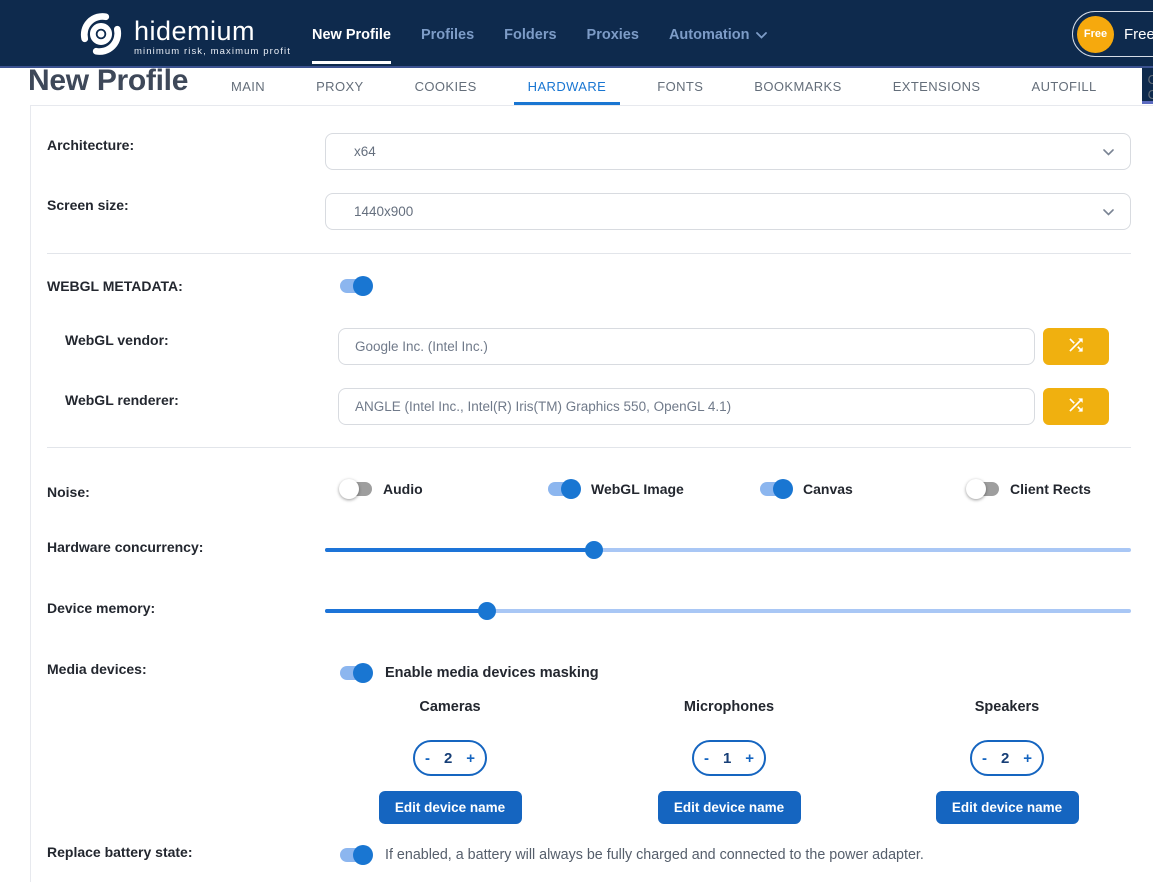 The height and width of the screenshot is (882, 1153). I want to click on media-devices-label: Media devices:, so click(97, 669).